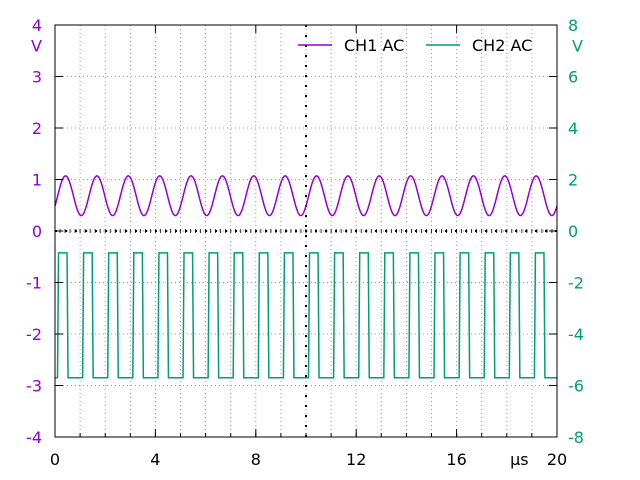  What do you see at coordinates (34, 386) in the screenshot?
I see `y-left-tick-label: -3` at bounding box center [34, 386].